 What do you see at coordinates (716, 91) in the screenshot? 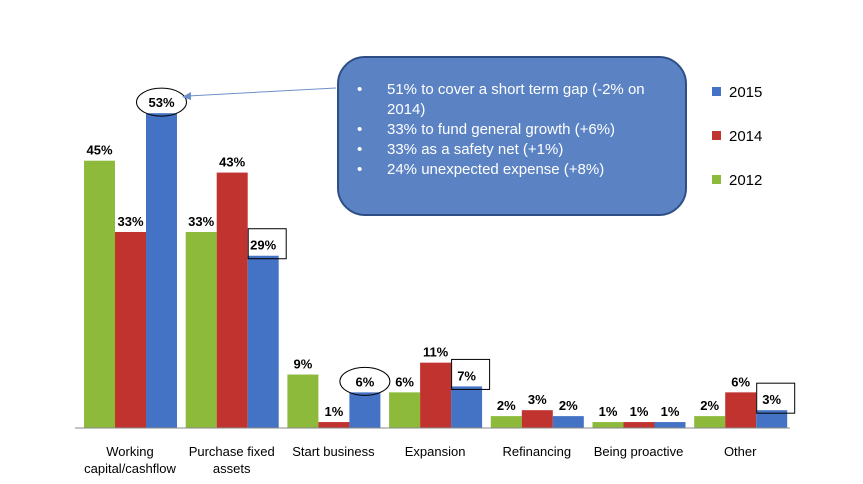
I see `legend-swatch-2015` at bounding box center [716, 91].